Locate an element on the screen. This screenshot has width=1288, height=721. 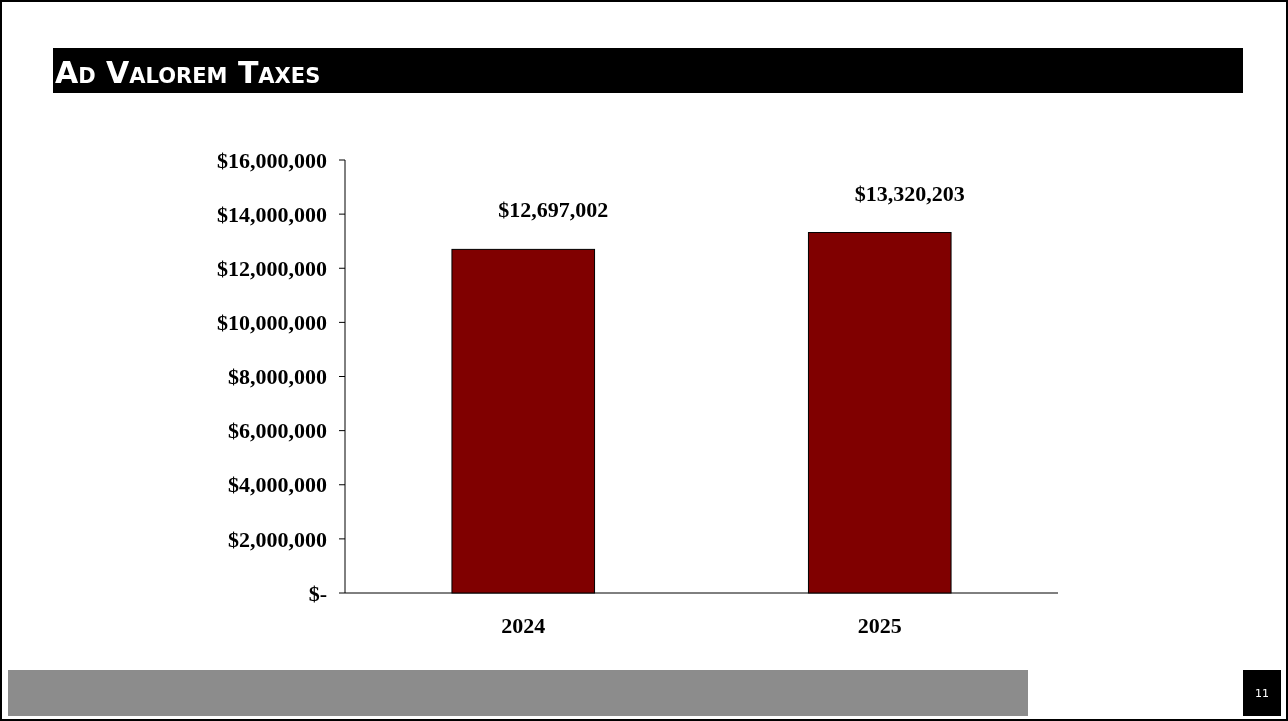
y-tick-label: $6,000,000 is located at coordinates (277, 431).